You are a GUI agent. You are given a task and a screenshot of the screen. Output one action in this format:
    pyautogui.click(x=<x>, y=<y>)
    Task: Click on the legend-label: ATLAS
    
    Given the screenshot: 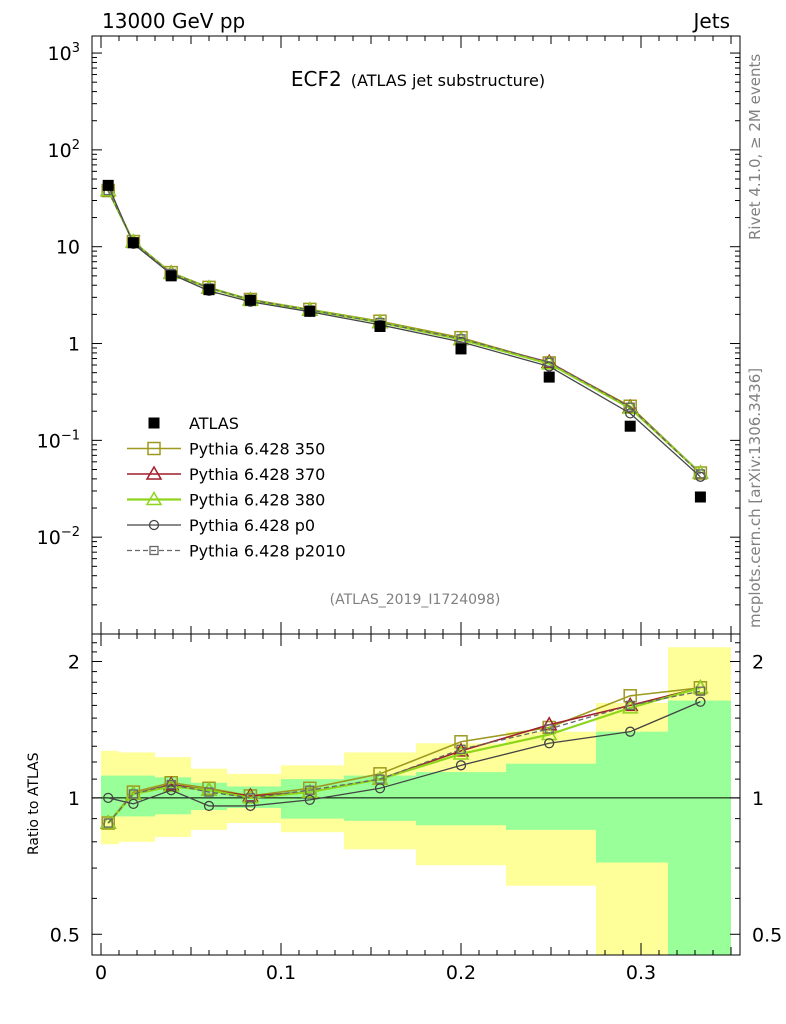 What is the action you would take?
    pyautogui.click(x=214, y=423)
    